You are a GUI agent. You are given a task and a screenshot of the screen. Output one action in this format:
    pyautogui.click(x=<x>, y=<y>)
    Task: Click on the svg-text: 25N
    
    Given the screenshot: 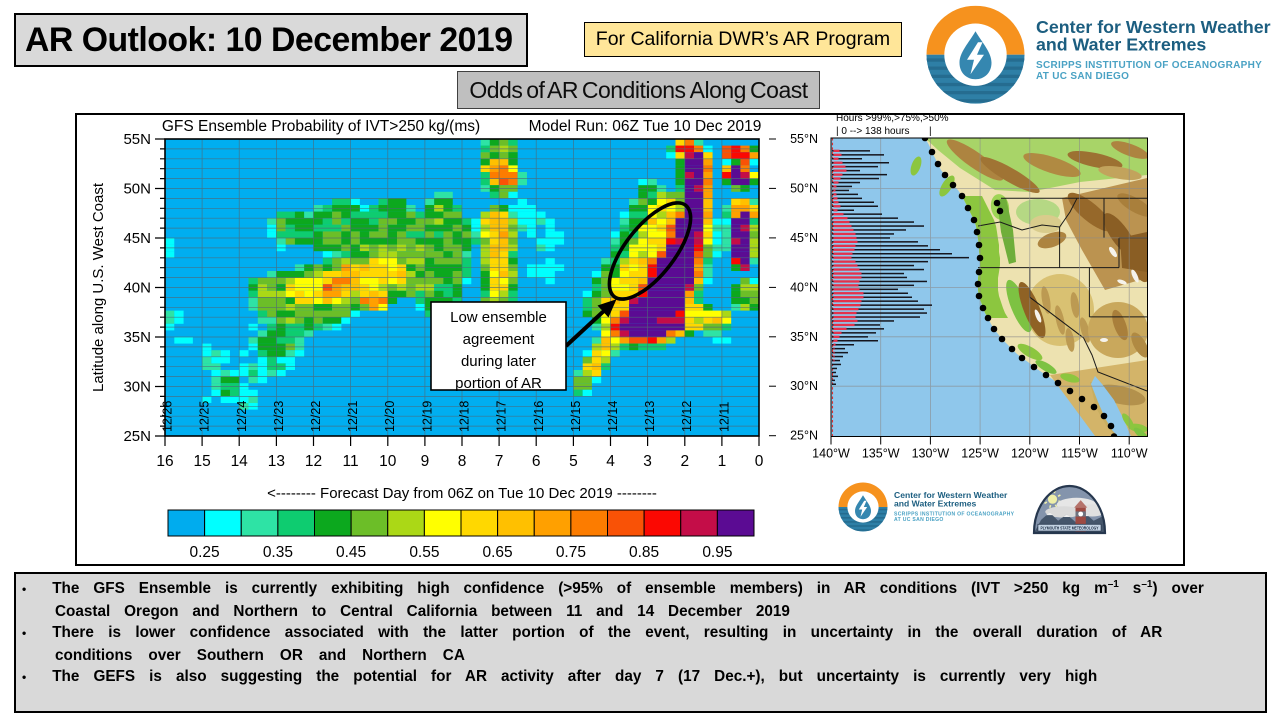 What is the action you would take?
    pyautogui.click(x=137, y=436)
    